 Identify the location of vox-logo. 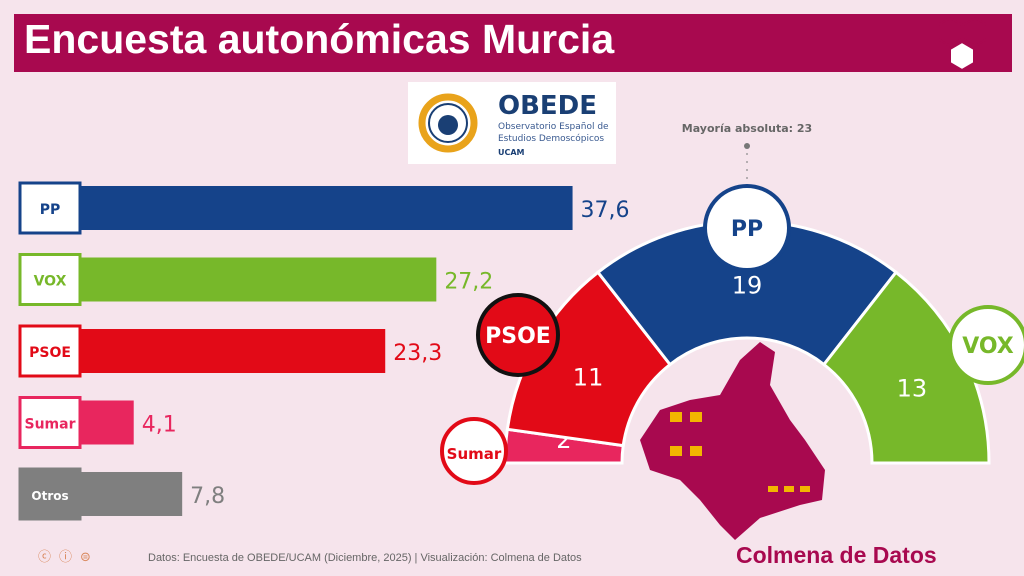
(50, 279).